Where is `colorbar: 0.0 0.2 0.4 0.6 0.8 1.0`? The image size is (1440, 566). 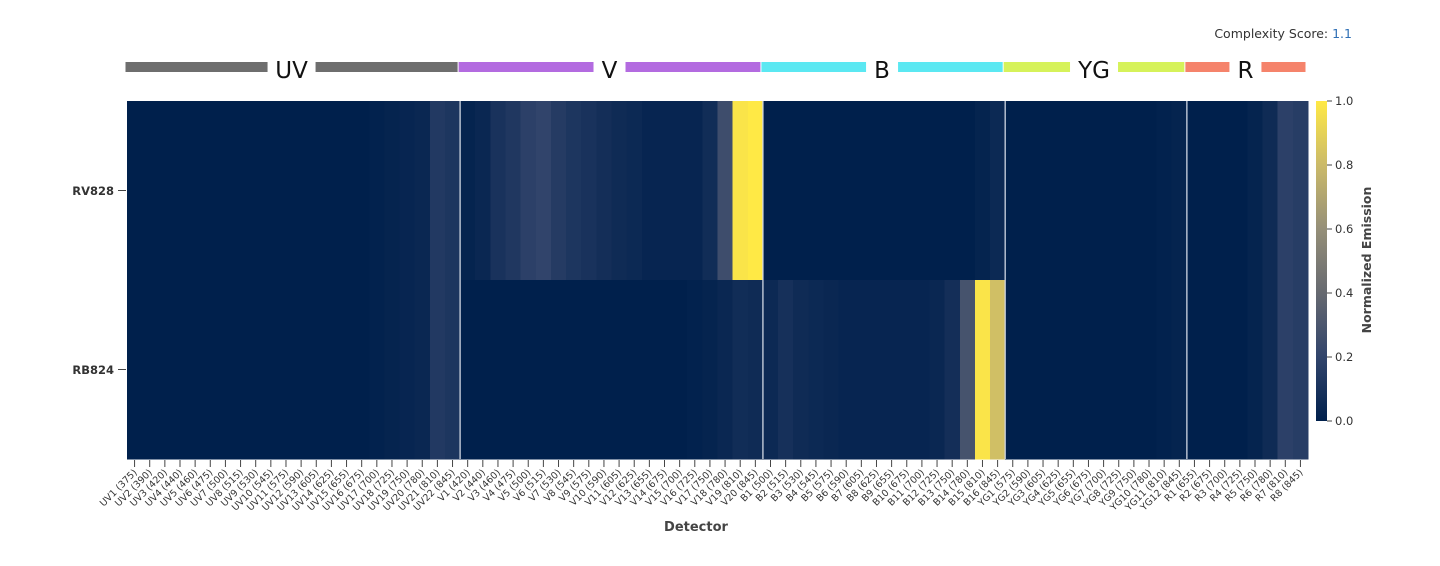
colorbar: 0.0 0.2 0.4 0.6 0.8 1.0 is located at coordinates (1334, 261).